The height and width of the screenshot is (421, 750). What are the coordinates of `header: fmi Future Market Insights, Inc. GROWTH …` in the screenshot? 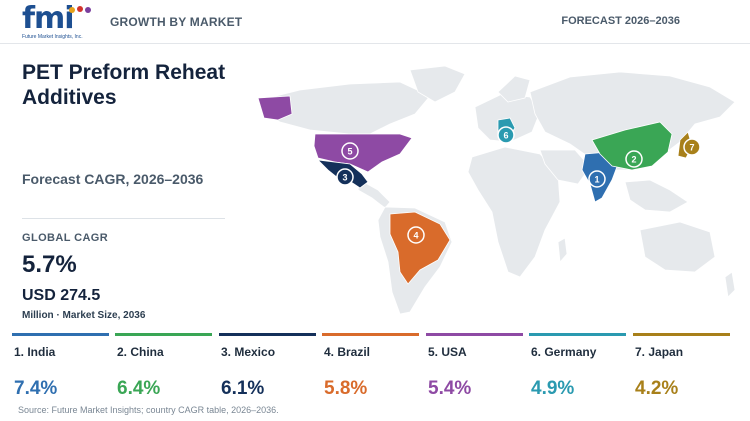 It's located at (375, 22).